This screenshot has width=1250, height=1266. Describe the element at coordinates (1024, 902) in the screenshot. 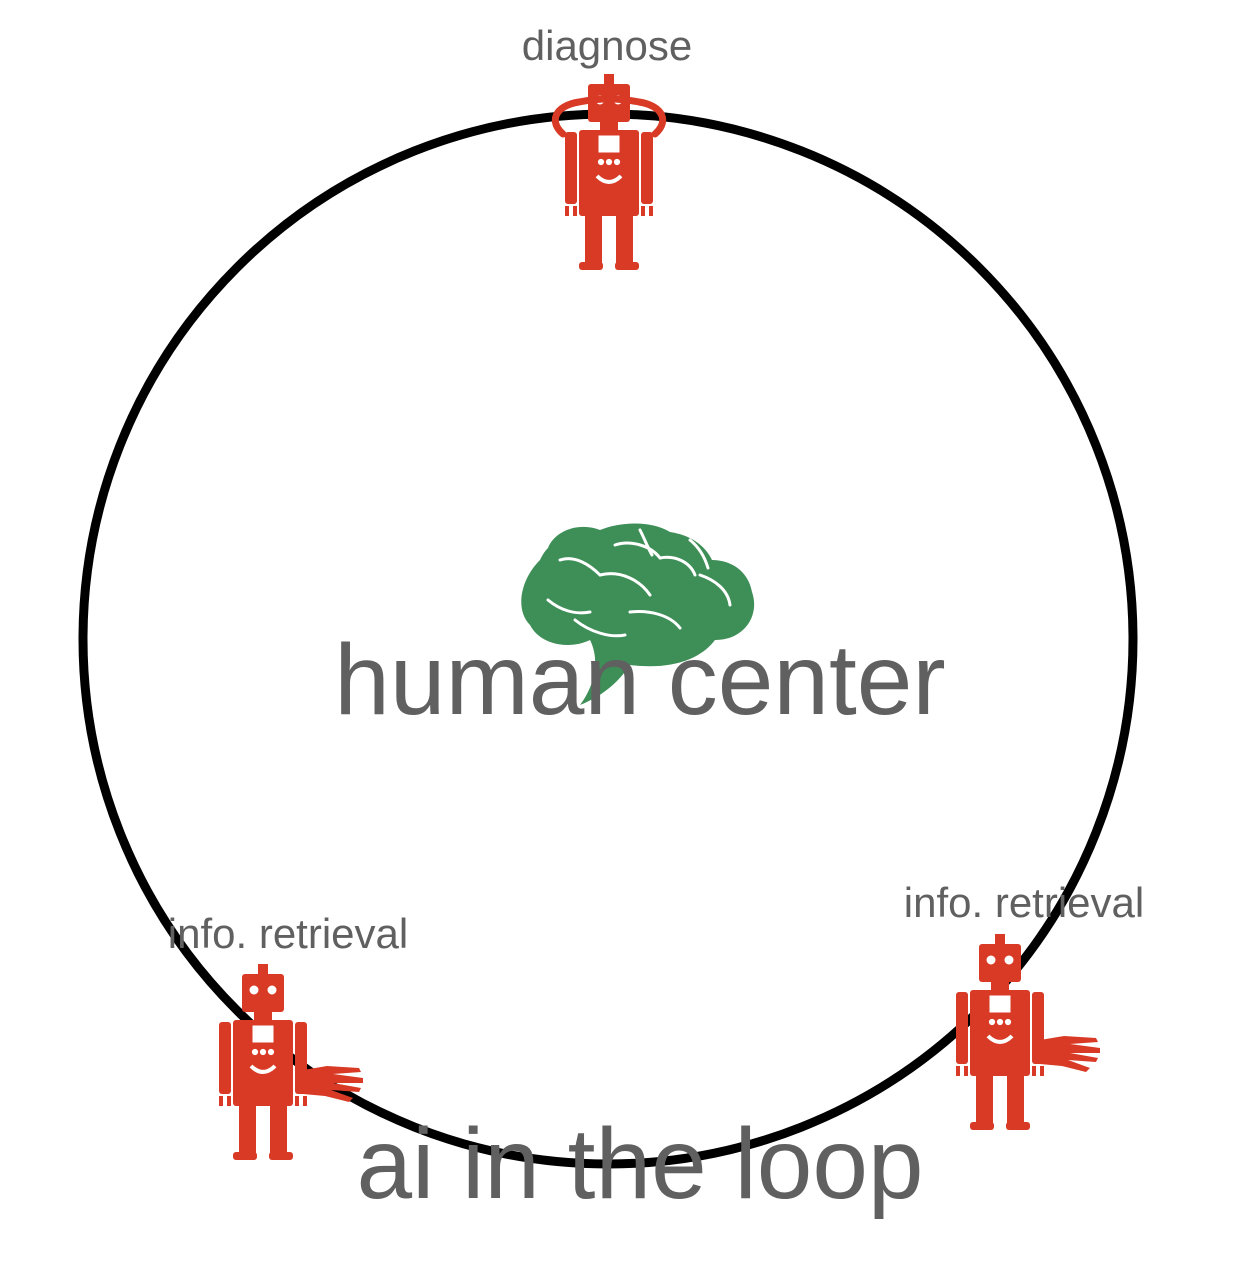

I see `agent-label-info-retrieval-right: info. retrieval` at that location.